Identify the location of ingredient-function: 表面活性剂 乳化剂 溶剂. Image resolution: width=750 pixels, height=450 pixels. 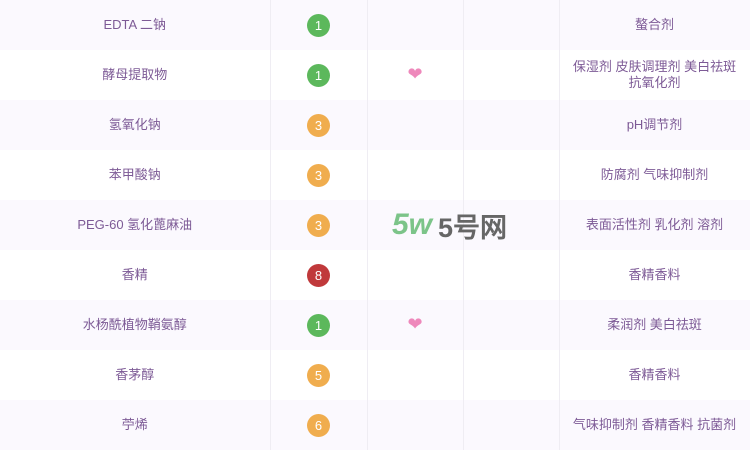
(654, 225).